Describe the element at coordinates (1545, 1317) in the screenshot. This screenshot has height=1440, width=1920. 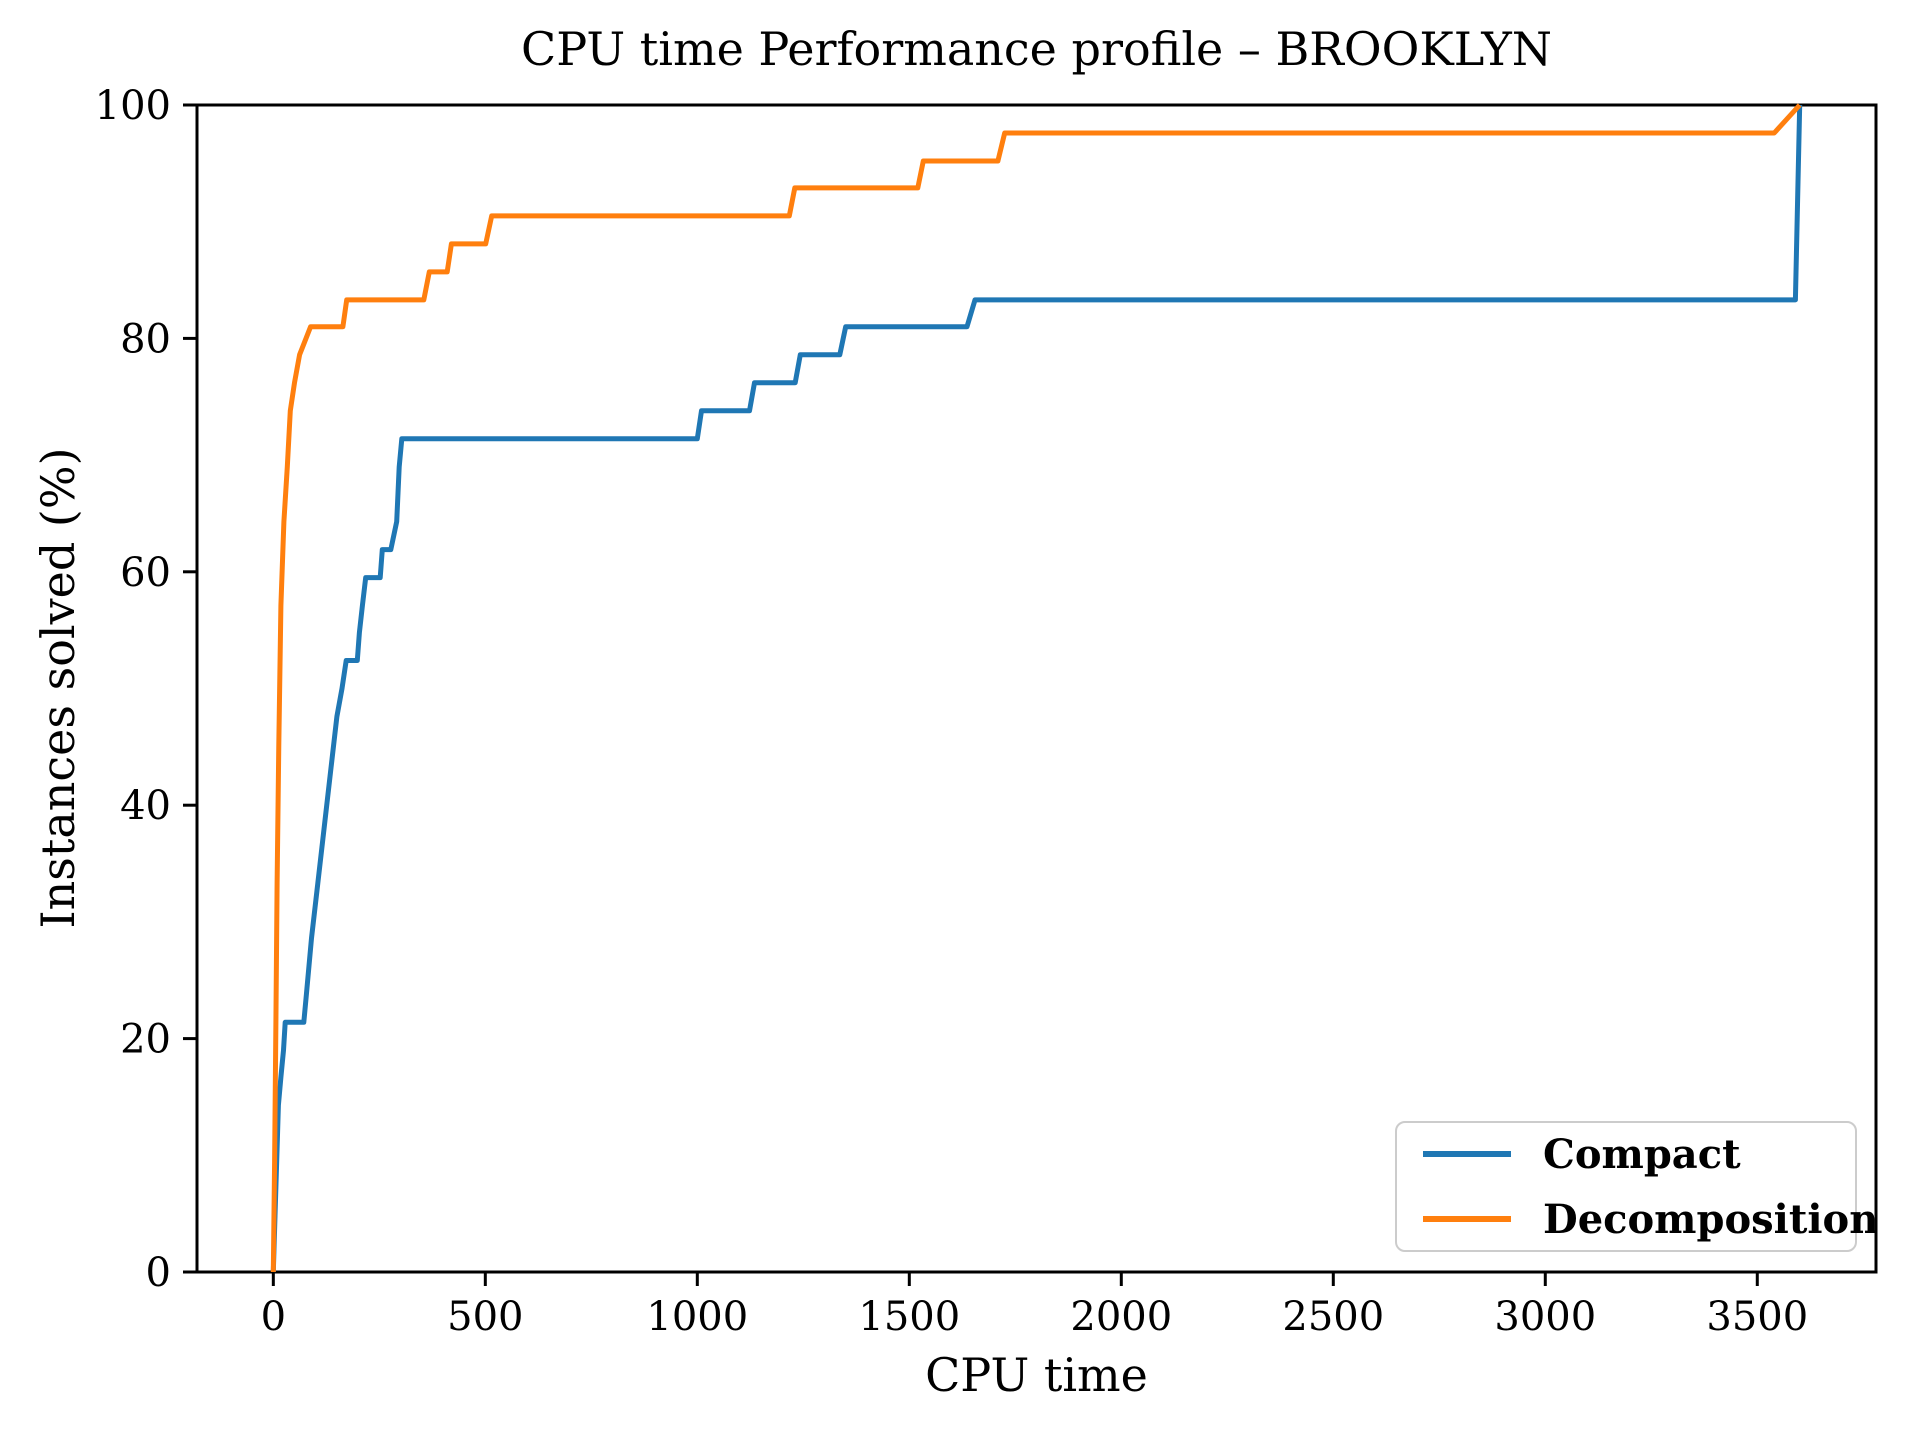
I see `x-tick-label: 3000` at that location.